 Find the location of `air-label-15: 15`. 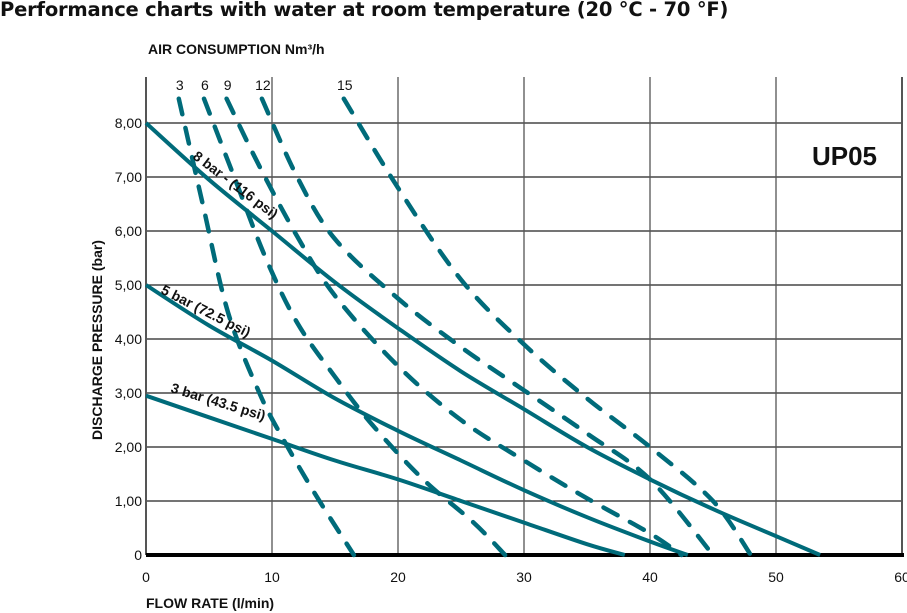

air-label-15: 15 is located at coordinates (345, 85).